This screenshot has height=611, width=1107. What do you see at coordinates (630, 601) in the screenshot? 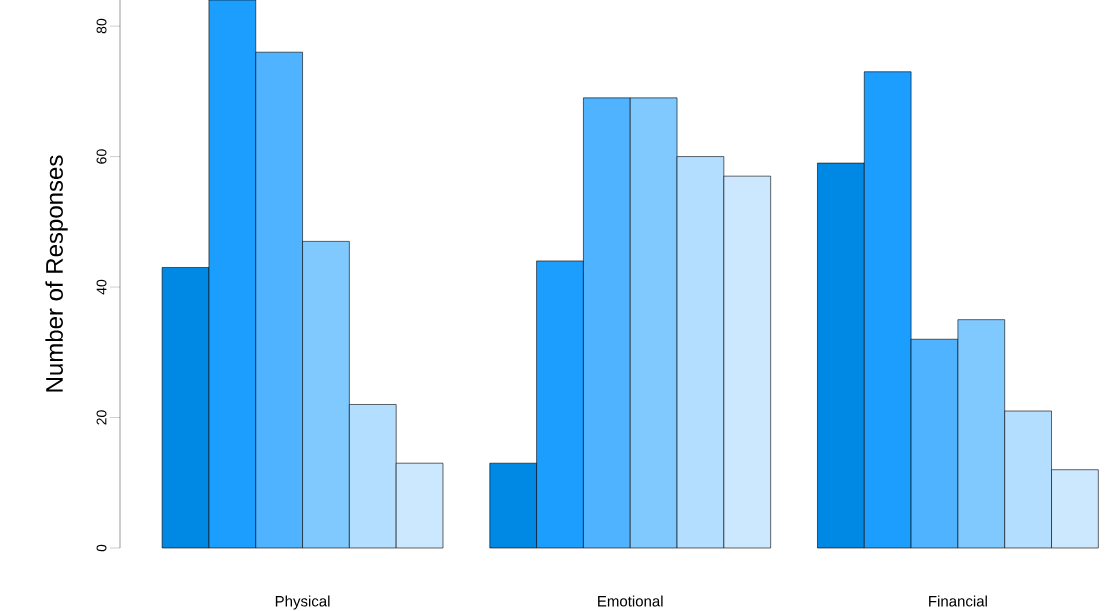
I see `x-tick-label: Emotional` at bounding box center [630, 601].